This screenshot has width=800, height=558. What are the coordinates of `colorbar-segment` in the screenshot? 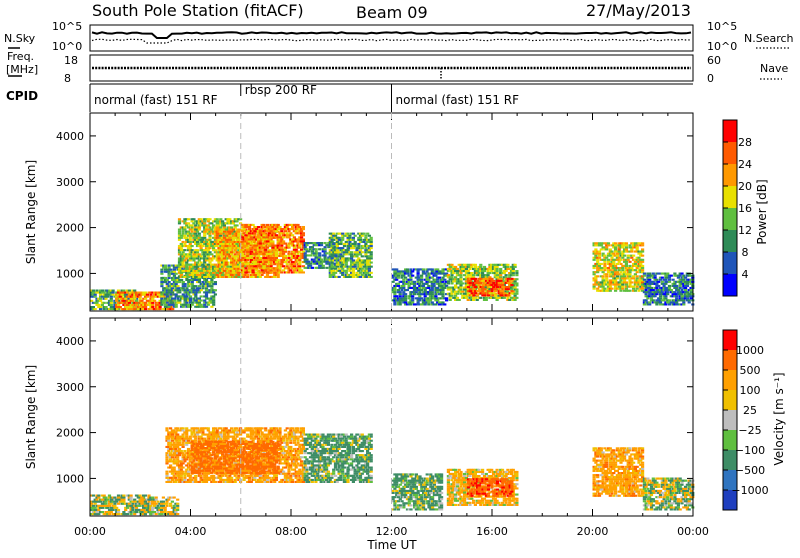 It's located at (730, 197).